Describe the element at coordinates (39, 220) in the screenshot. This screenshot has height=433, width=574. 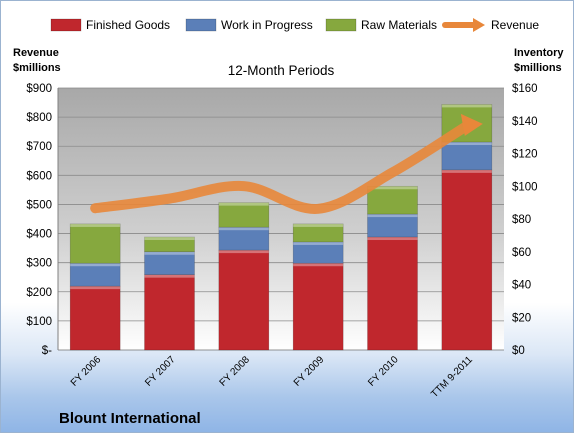
I see `left-axis-ticks: $- $100 $200 $300 $400 $500 $600 $700 $800 $900` at that location.